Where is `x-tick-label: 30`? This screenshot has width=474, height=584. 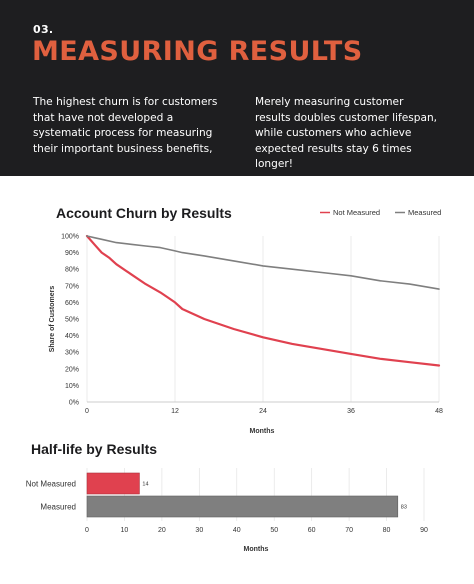 x-tick-label: 30 is located at coordinates (199, 530).